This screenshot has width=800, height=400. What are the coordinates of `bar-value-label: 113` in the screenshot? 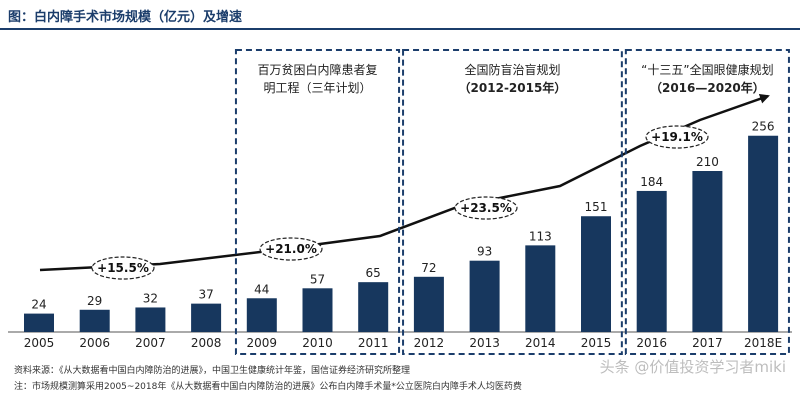 It's located at (540, 236).